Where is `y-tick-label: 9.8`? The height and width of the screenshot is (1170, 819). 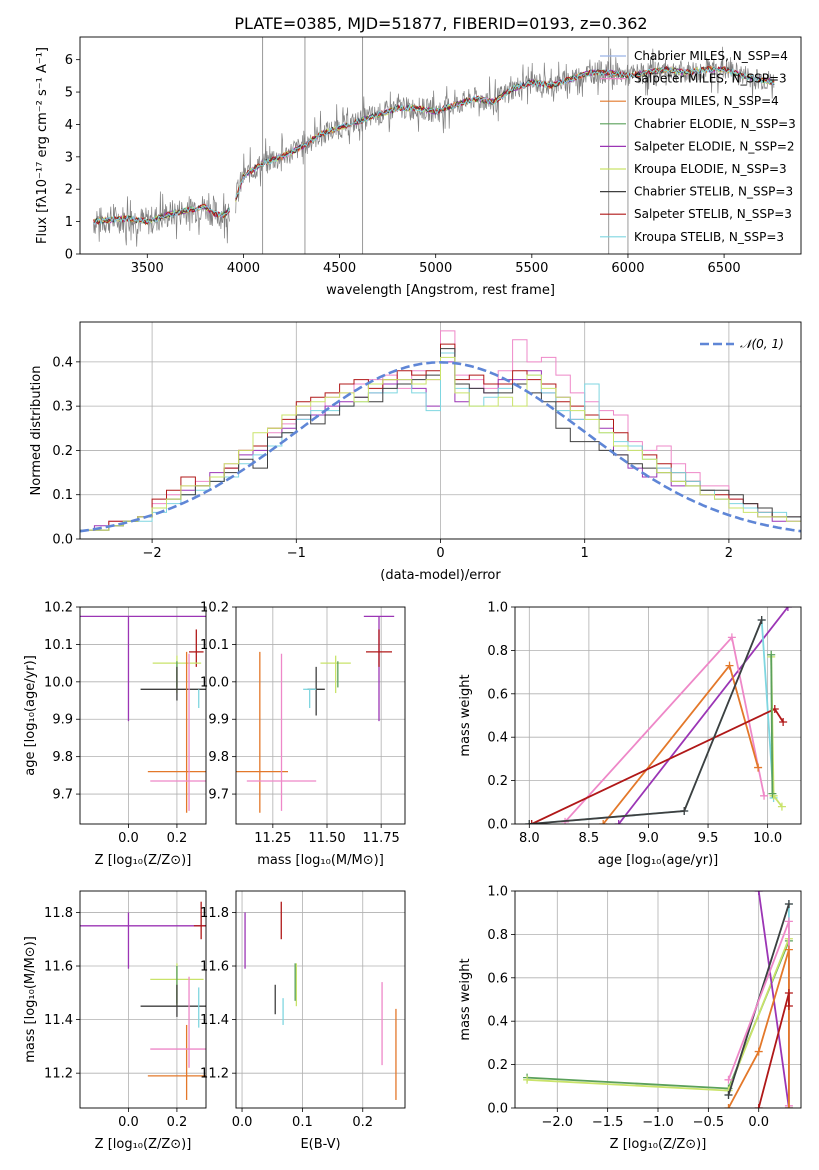 y-tick-label: 9.8 is located at coordinates (62, 757).